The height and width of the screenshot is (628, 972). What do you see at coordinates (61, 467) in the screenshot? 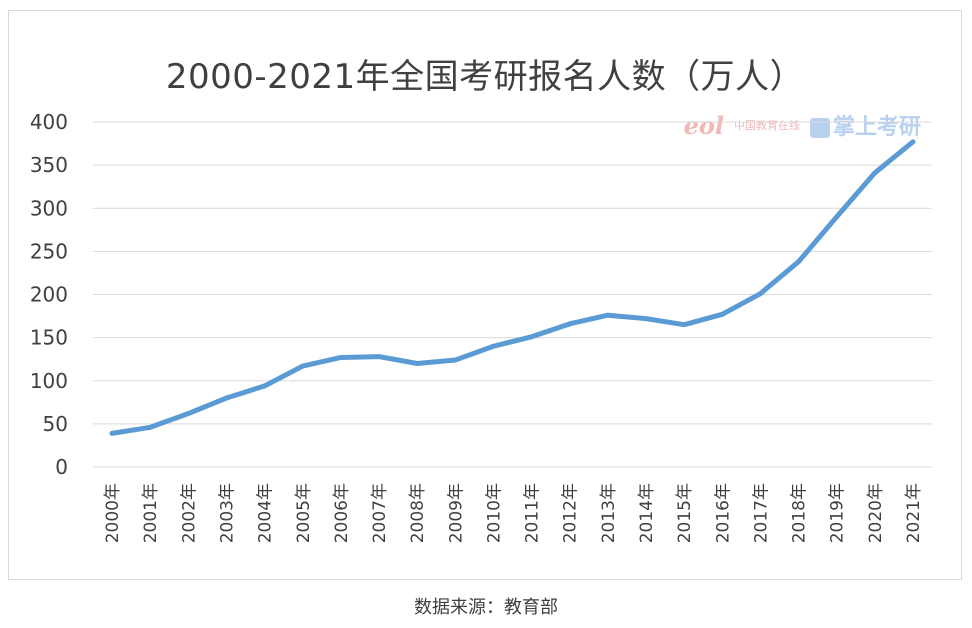
I see `y-tick-label: 0` at bounding box center [61, 467].